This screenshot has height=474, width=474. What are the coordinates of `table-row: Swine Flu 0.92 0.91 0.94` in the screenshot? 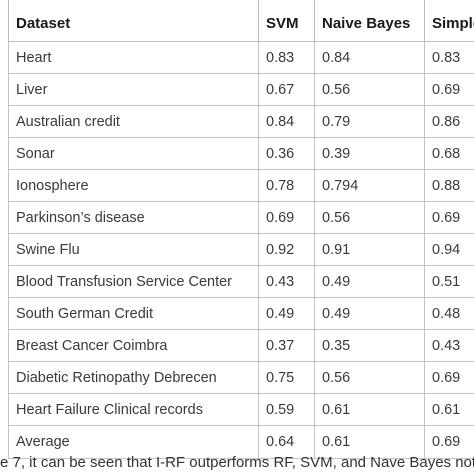 It's located at (241, 249).